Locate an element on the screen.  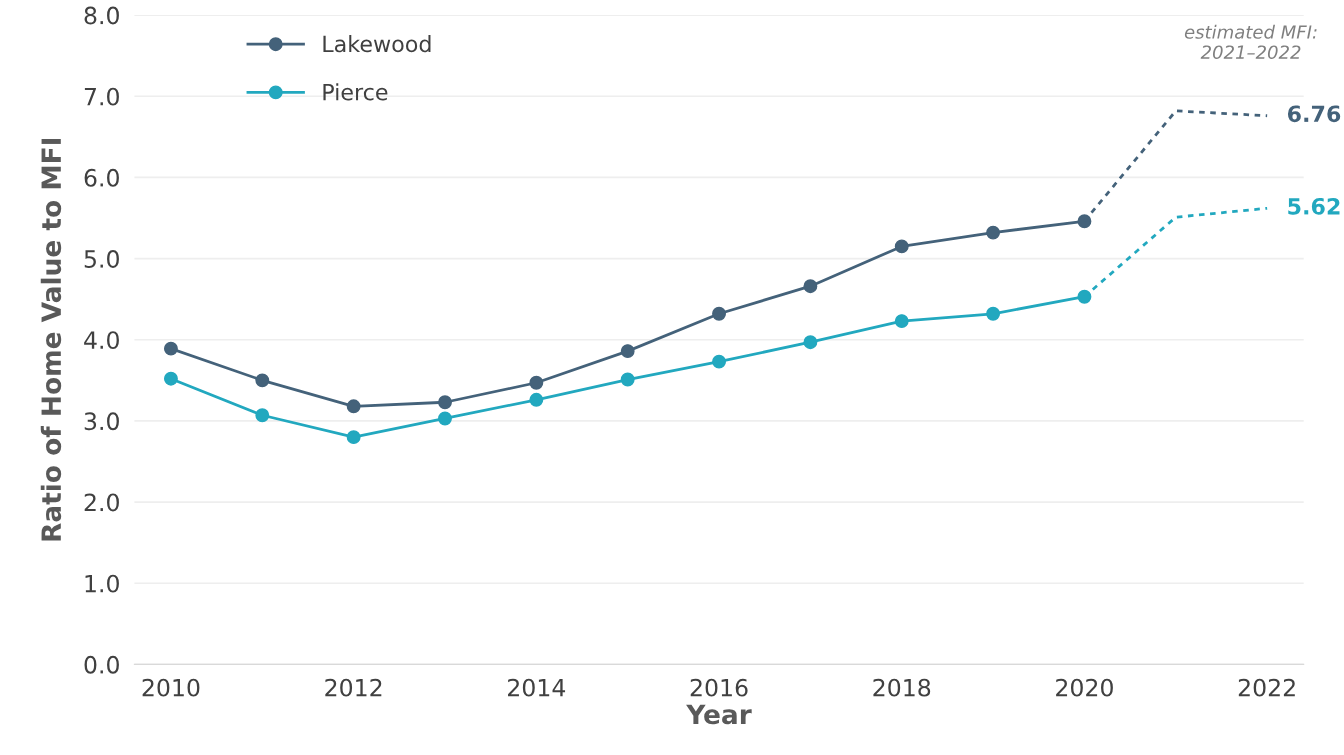
y-tick-label: 6.0 is located at coordinates (101, 177).